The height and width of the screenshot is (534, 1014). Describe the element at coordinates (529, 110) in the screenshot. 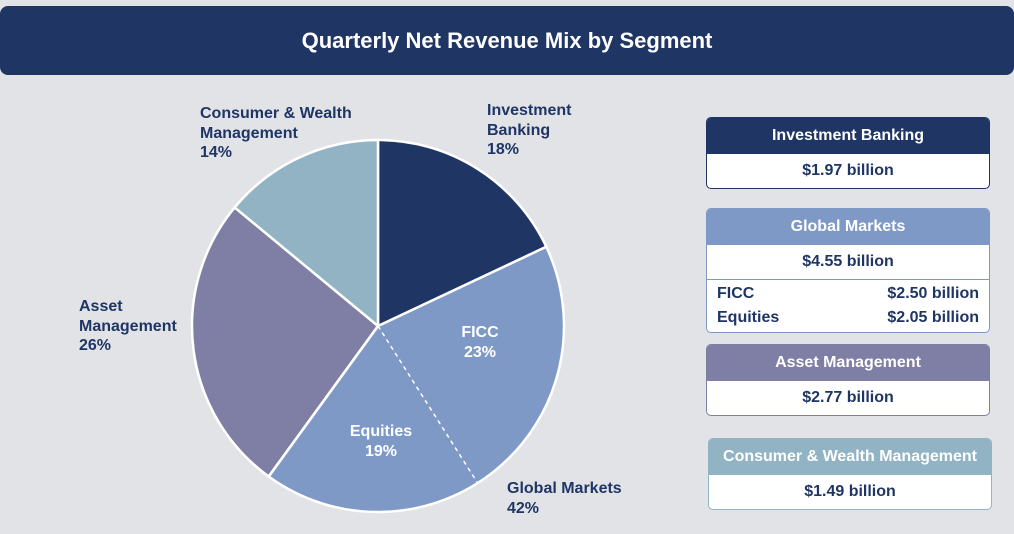

I see `label-investment-banking-line1: Investment` at that location.